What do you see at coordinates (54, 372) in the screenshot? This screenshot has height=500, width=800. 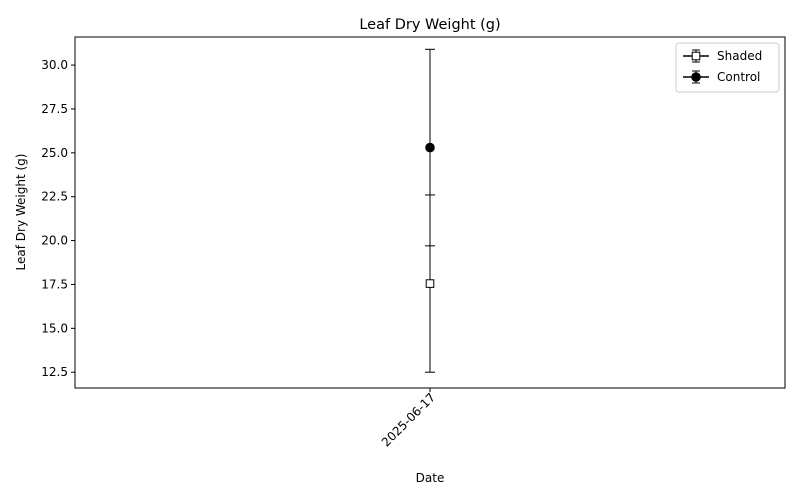 I see `y-tick-label: 12.5` at bounding box center [54, 372].